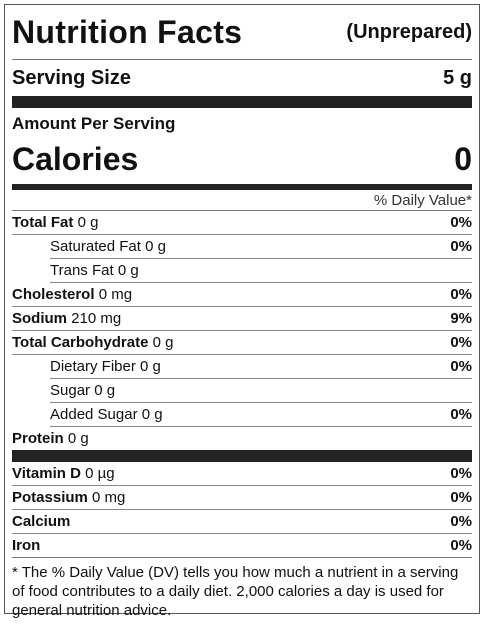 Image resolution: width=480 pixels, height=626 pixels. Describe the element at coordinates (43, 222) in the screenshot. I see `nutrient-name: Total Fat` at that location.